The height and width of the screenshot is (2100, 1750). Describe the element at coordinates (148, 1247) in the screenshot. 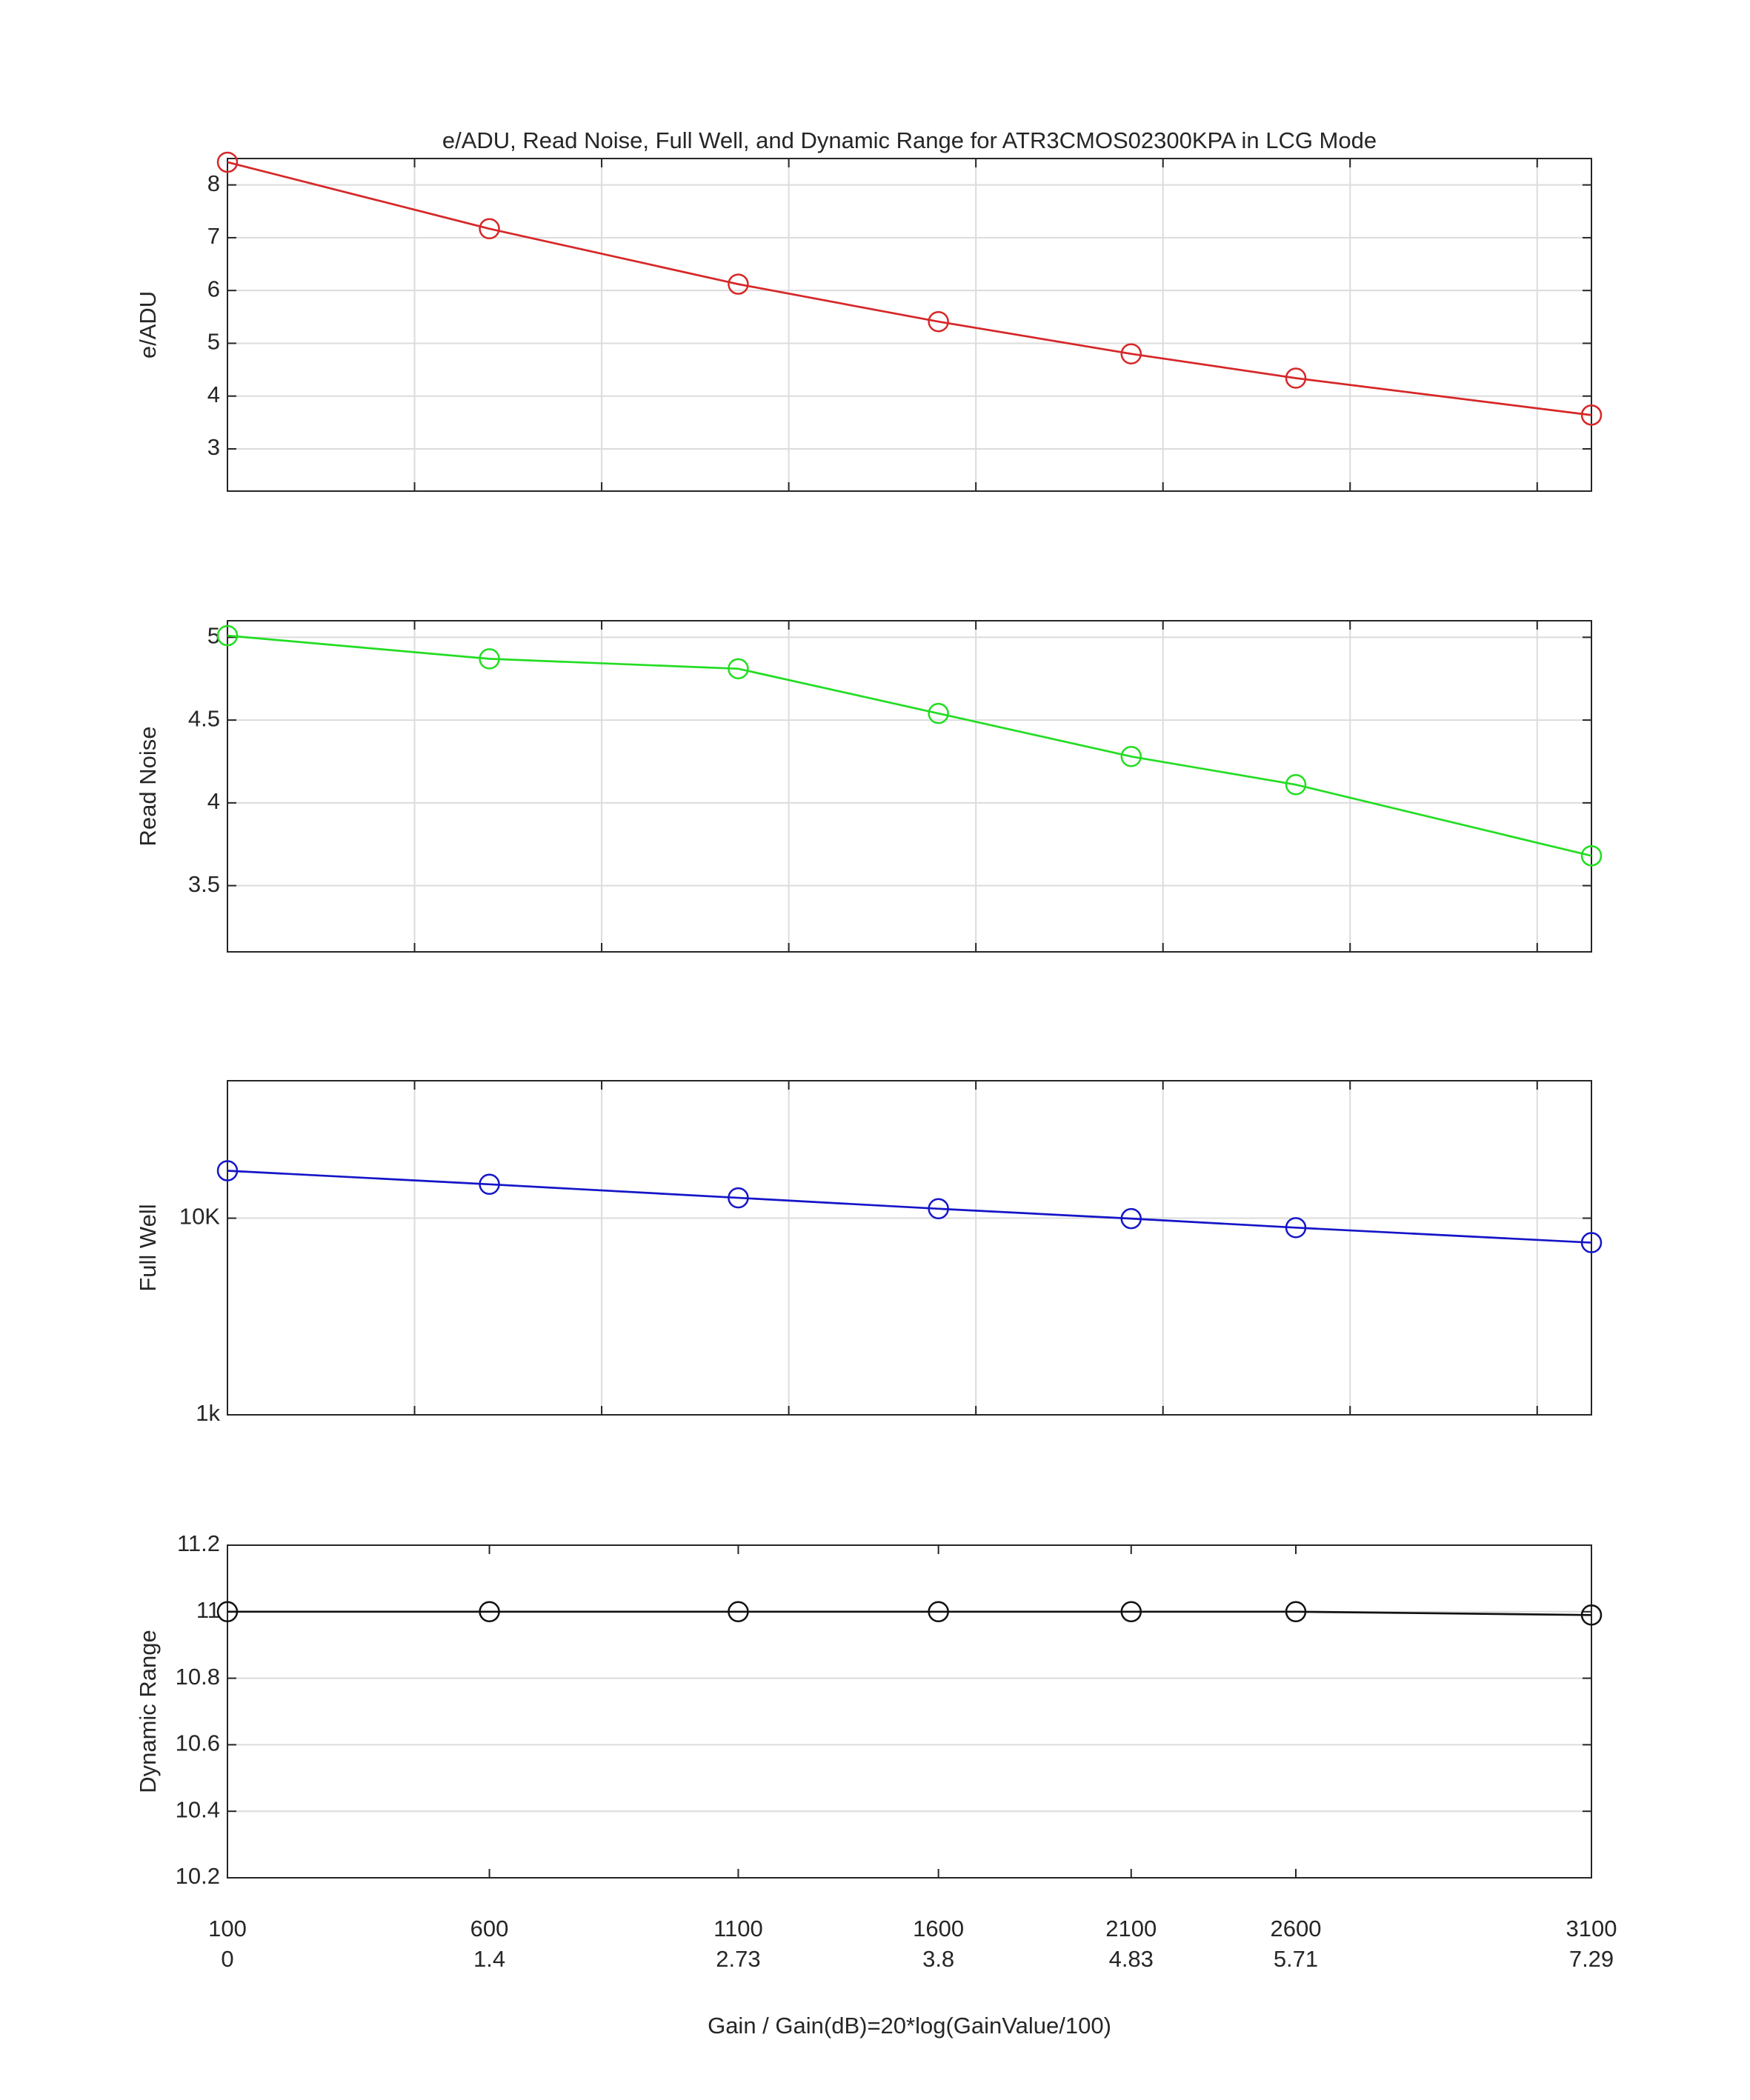

I see `y-axis-label: Full Well` at that location.